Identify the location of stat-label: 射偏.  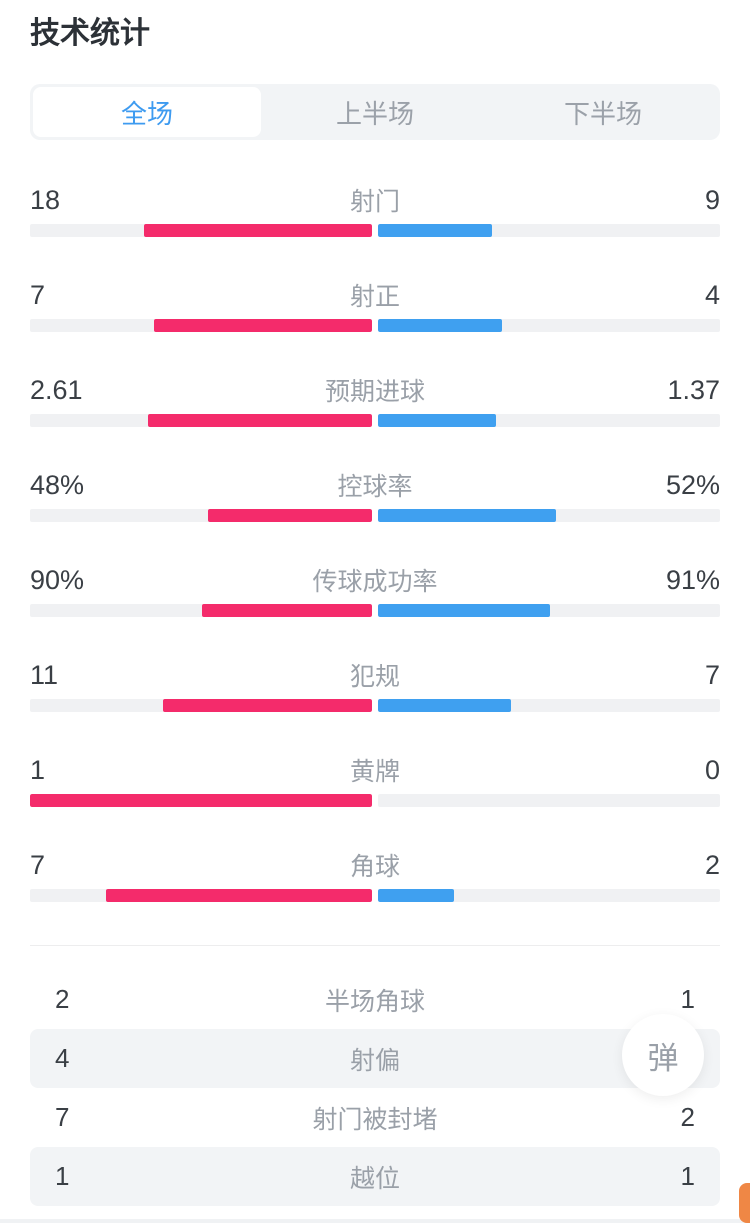
(375, 1060).